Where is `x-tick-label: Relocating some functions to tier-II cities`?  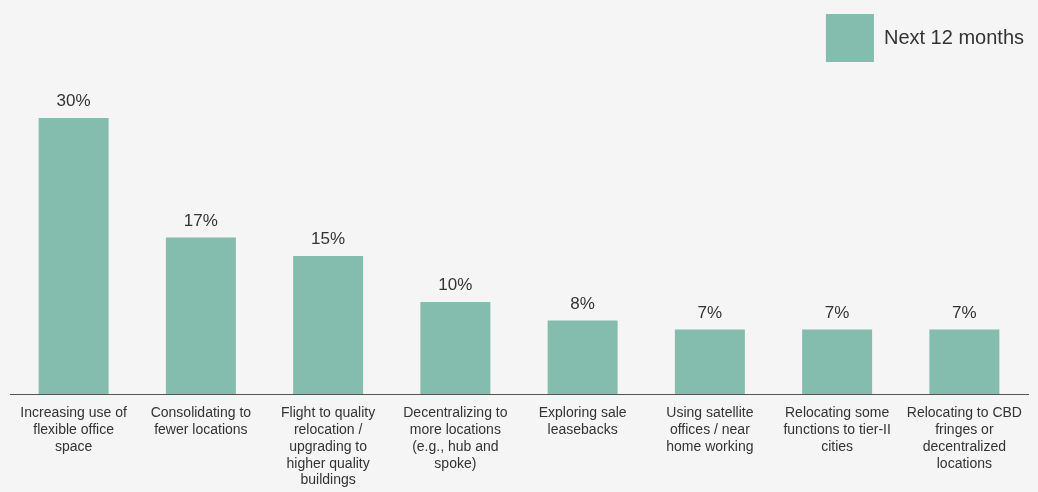 x-tick-label: Relocating some functions to tier-II cities is located at coordinates (837, 429).